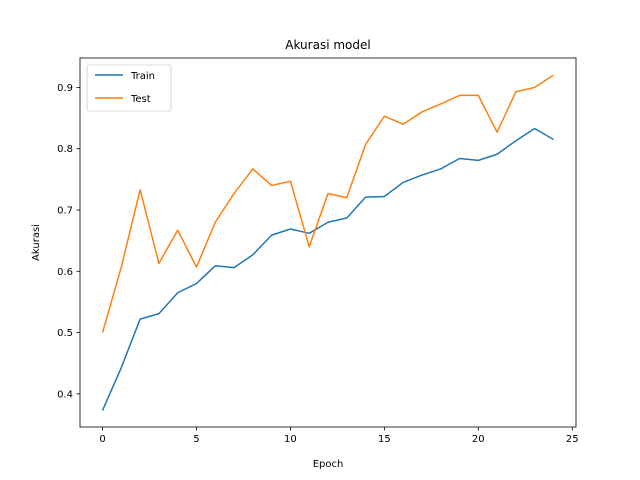 This screenshot has width=640, height=480. What do you see at coordinates (140, 99) in the screenshot?
I see `legend-label-test: Test` at bounding box center [140, 99].